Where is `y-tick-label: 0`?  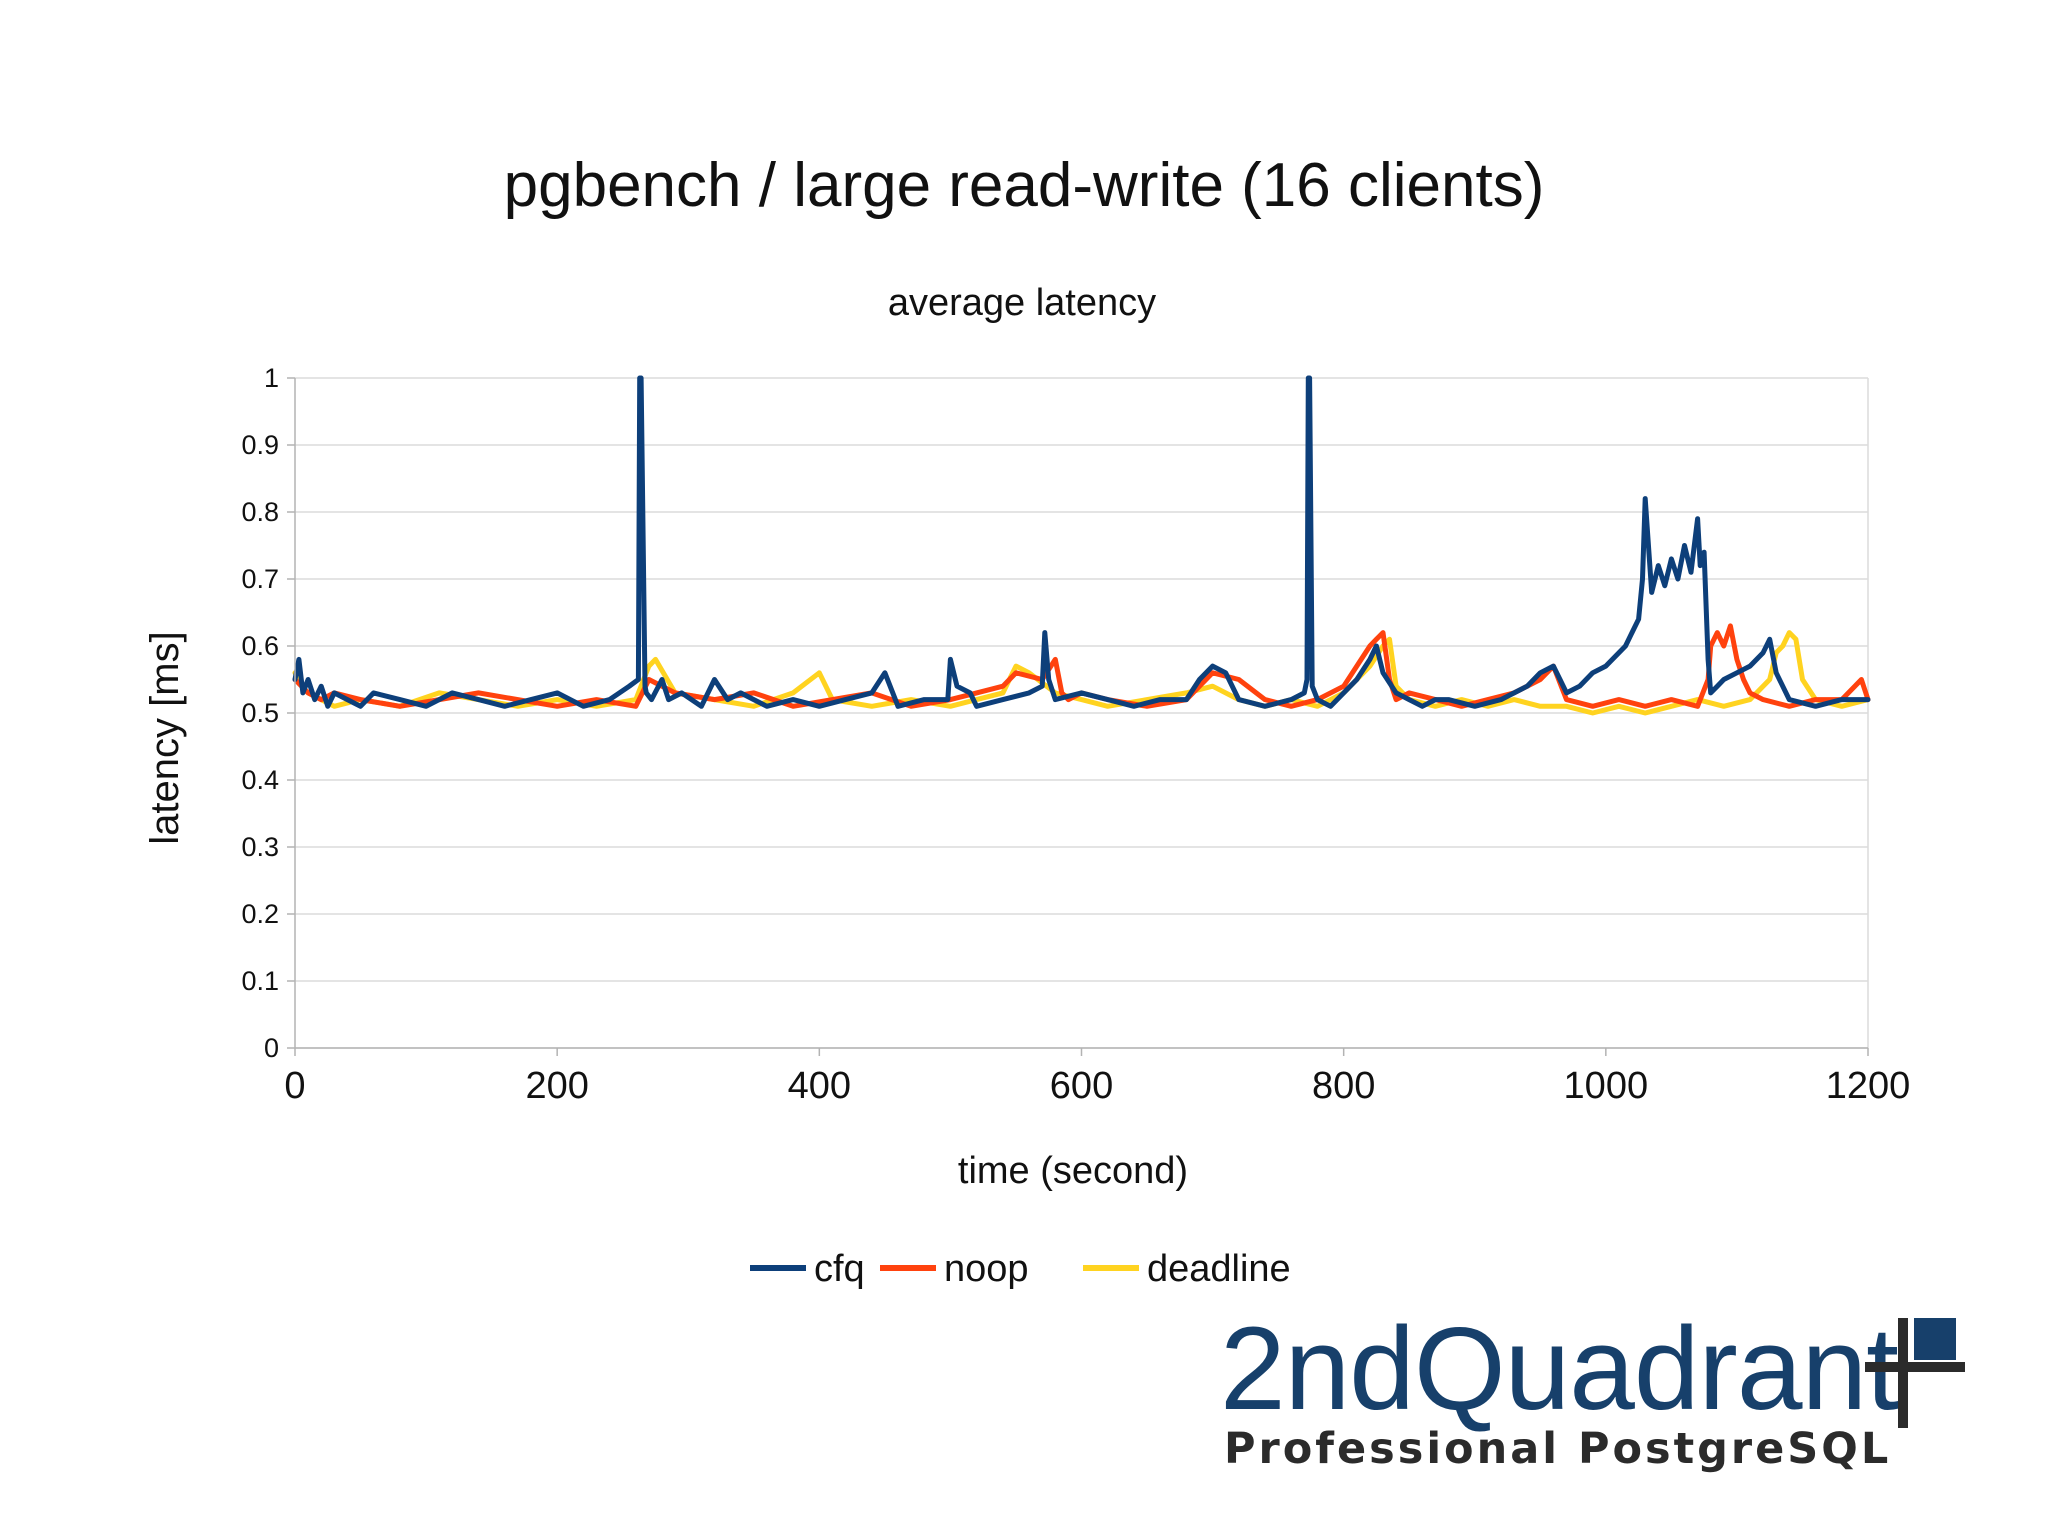 y-tick-label: 0 is located at coordinates (271, 1048).